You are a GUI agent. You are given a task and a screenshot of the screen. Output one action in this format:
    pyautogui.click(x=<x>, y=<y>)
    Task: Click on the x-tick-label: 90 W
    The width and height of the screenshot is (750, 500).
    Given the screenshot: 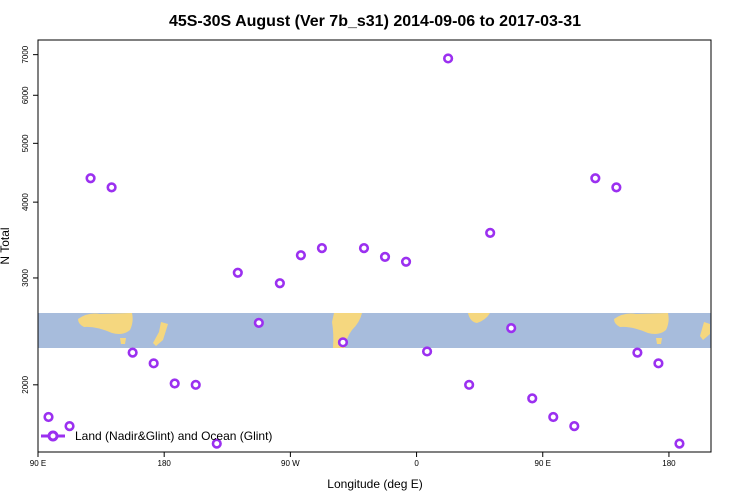 What is the action you would take?
    pyautogui.click(x=290, y=463)
    